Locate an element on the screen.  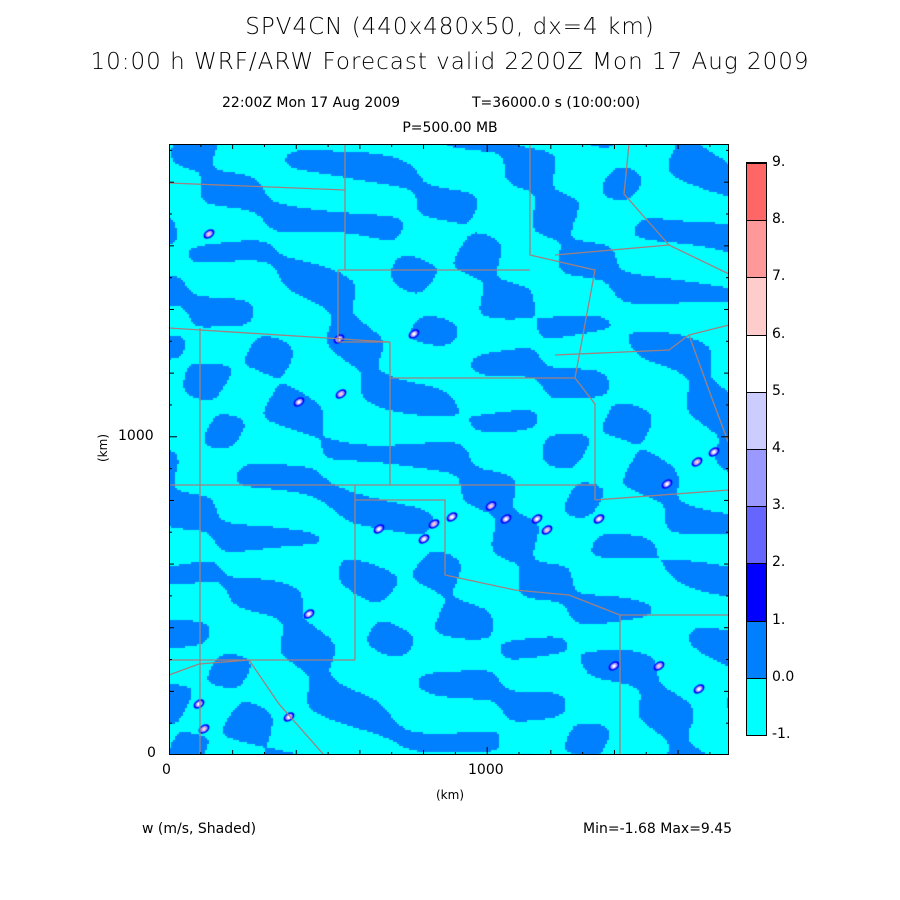
colorbar-level-label: 5. is located at coordinates (779, 390).